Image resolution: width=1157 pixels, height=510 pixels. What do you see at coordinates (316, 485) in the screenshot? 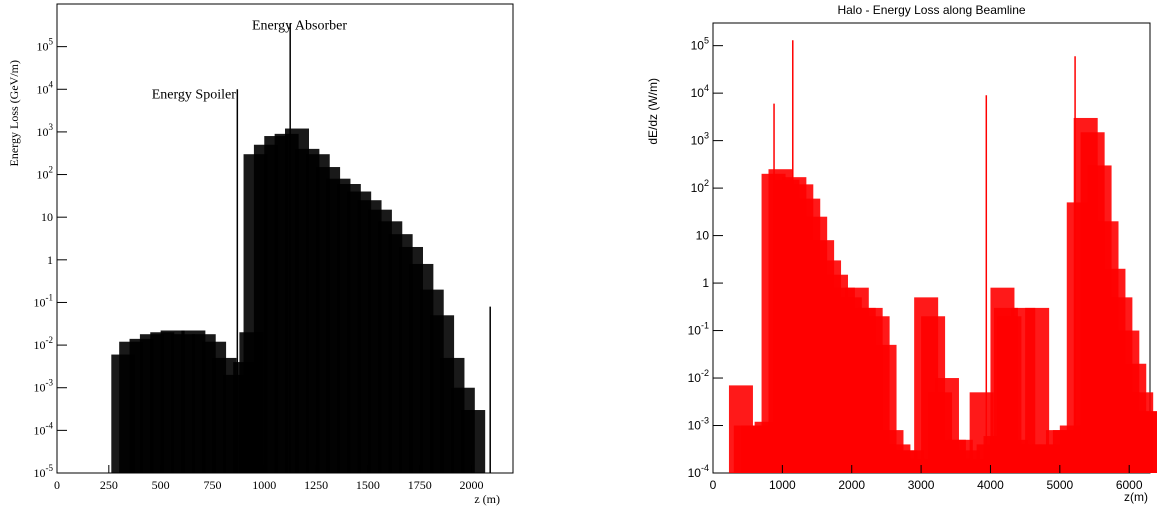
I see `x-tick-label: 1250` at bounding box center [316, 485].